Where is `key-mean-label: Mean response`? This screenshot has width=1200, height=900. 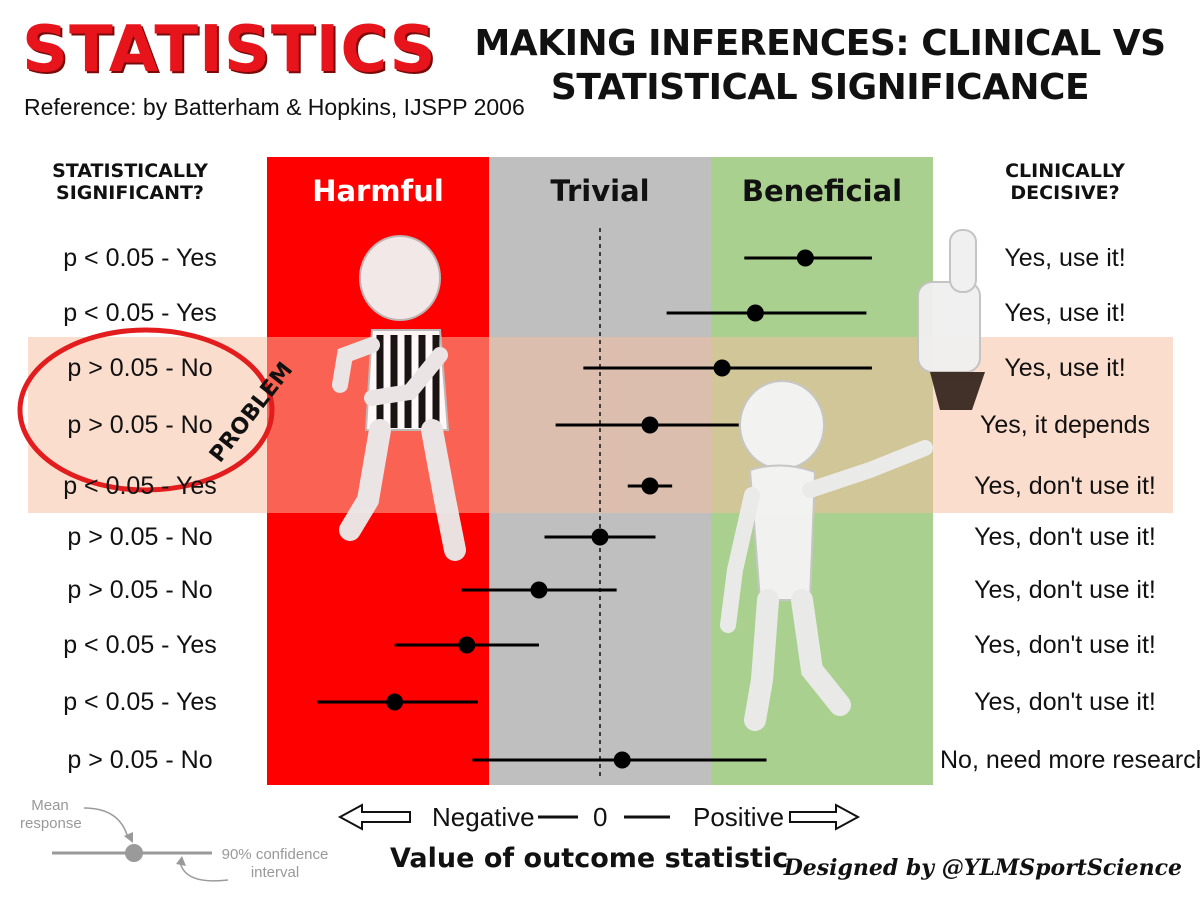
key-mean-label: Mean response is located at coordinates (51, 815).